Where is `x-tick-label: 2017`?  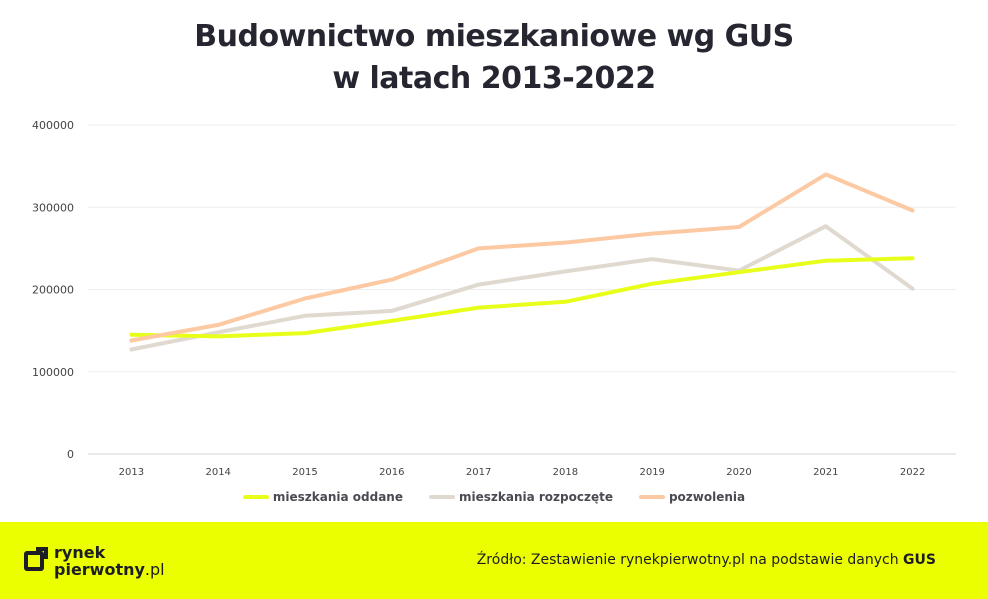 x-tick-label: 2017 is located at coordinates (478, 472).